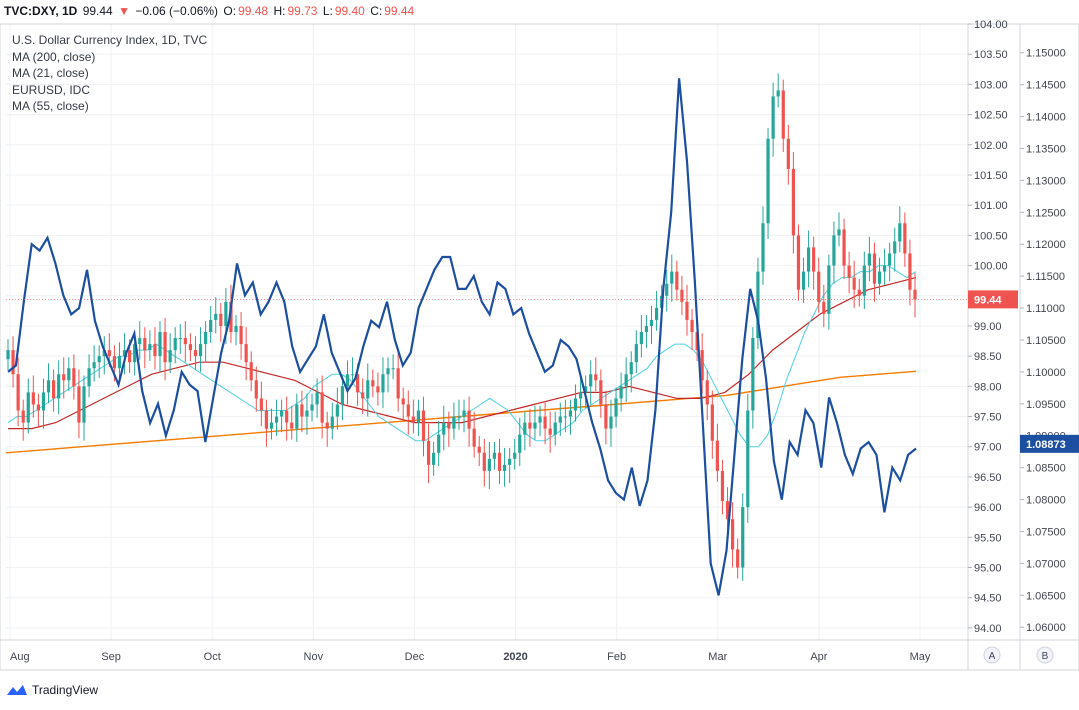  Describe the element at coordinates (988, 300) in the screenshot. I see `last-price-badge-label: 99.44` at that location.